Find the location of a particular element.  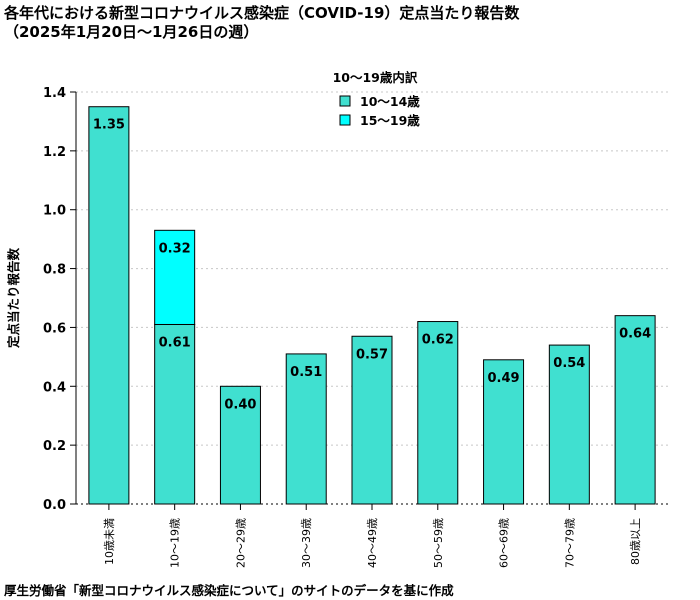

x-tick-label: 50〜59歳 is located at coordinates (438, 543).